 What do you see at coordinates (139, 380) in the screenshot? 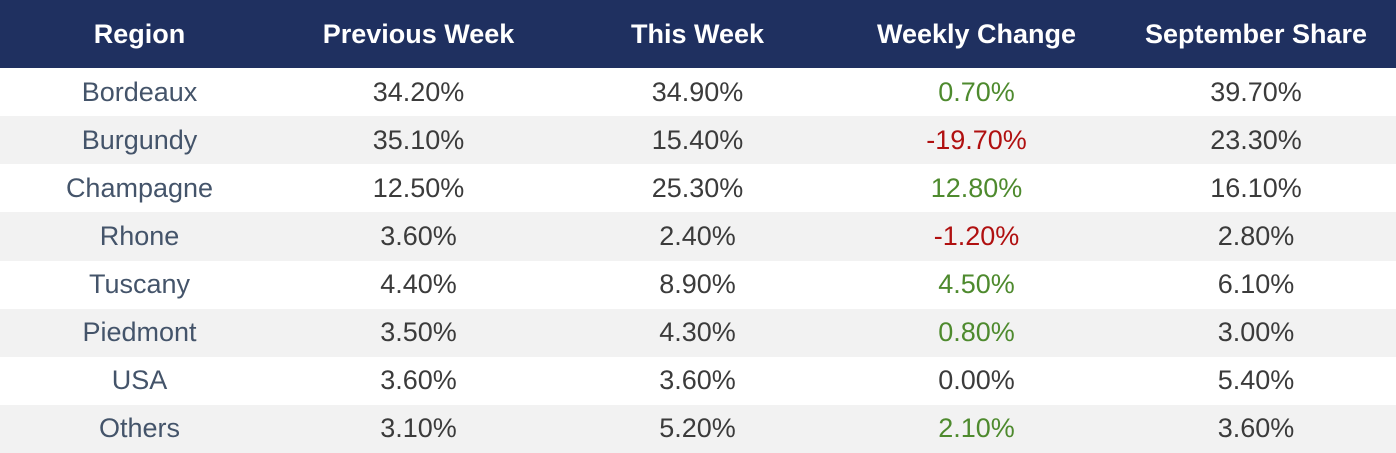
I see `region-cell: USA` at bounding box center [139, 380].